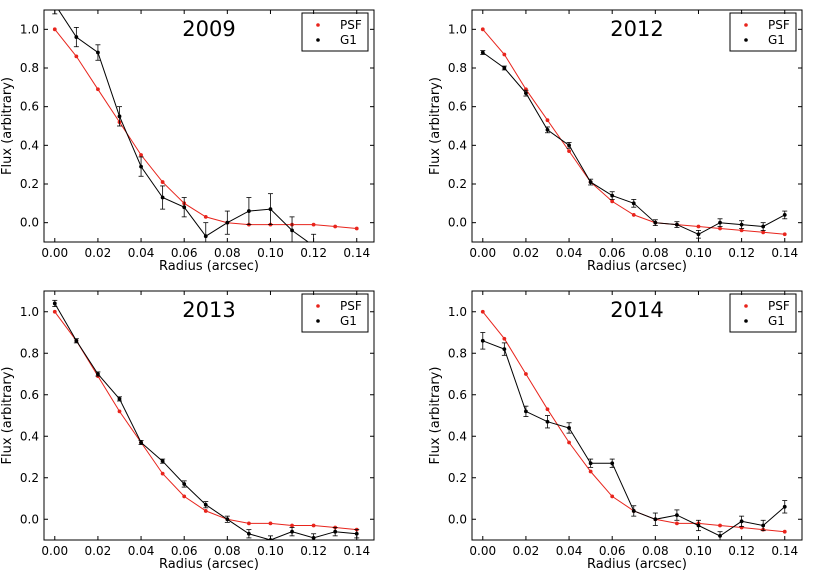 The image size is (817, 572). Describe the element at coordinates (356, 253) in the screenshot. I see `x-tick-label: 0.14` at that location.